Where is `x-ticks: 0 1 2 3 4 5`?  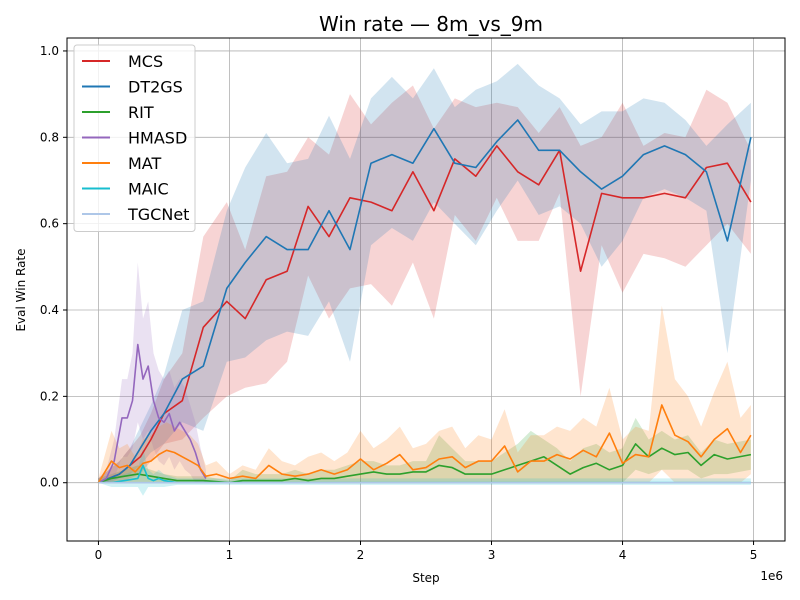
x-ticks: 0 1 2 3 4 5 is located at coordinates (426, 551).